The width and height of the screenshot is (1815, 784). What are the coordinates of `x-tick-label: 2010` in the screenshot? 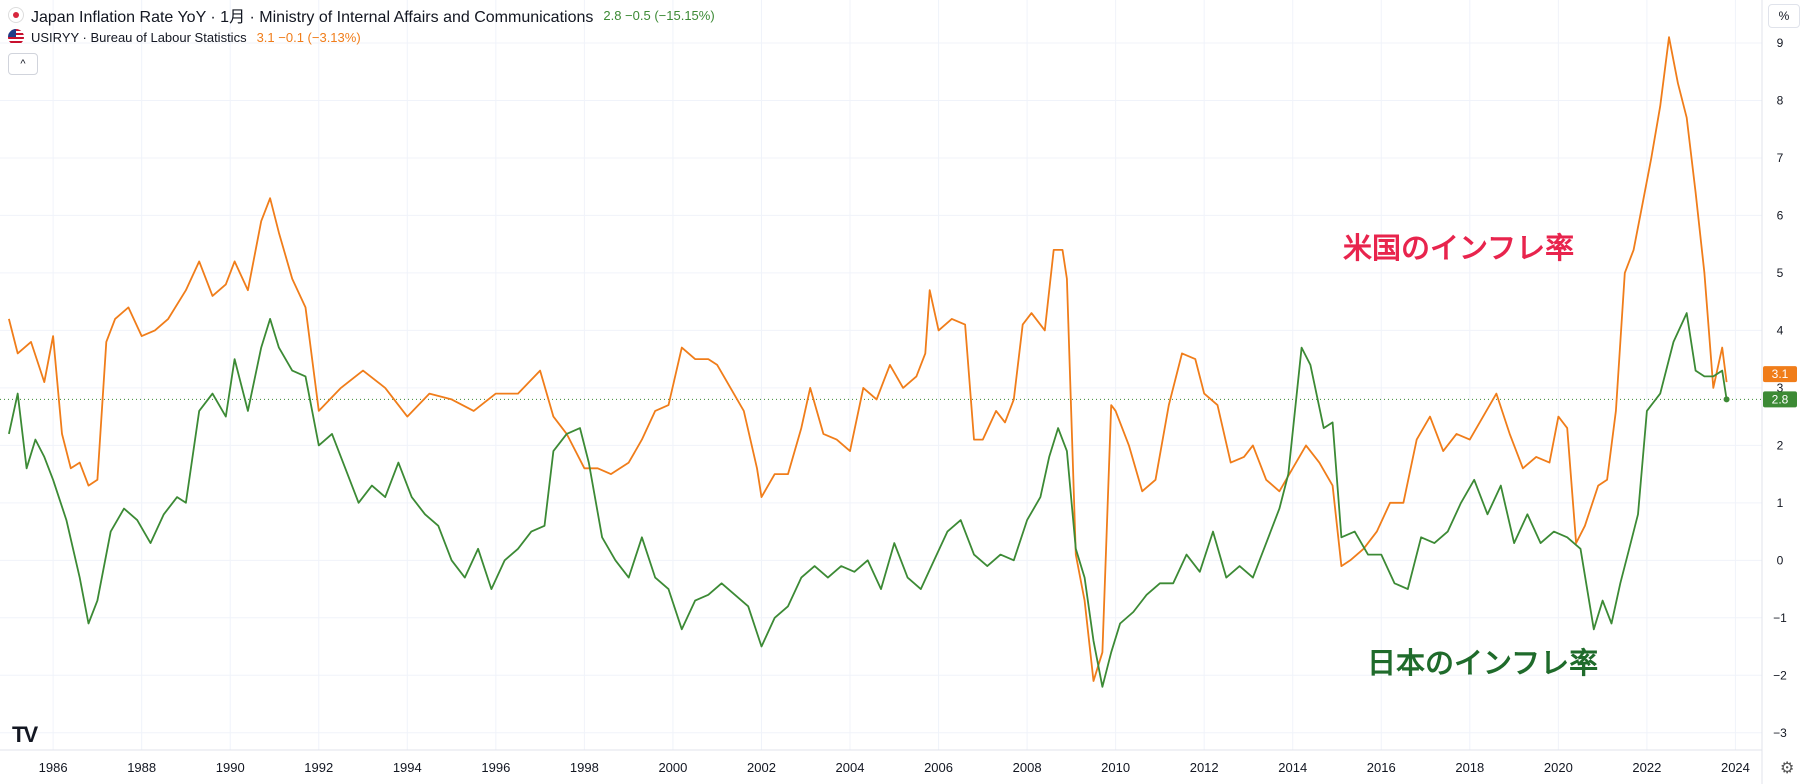 It's located at (1115, 767).